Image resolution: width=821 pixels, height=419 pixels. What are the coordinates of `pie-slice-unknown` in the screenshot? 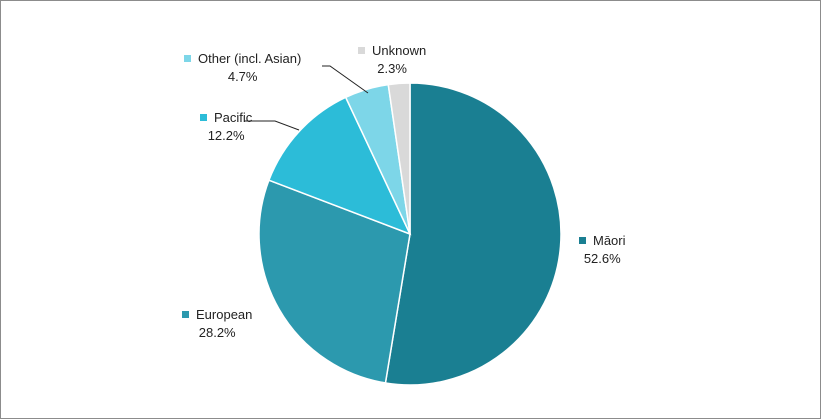 It's located at (399, 158).